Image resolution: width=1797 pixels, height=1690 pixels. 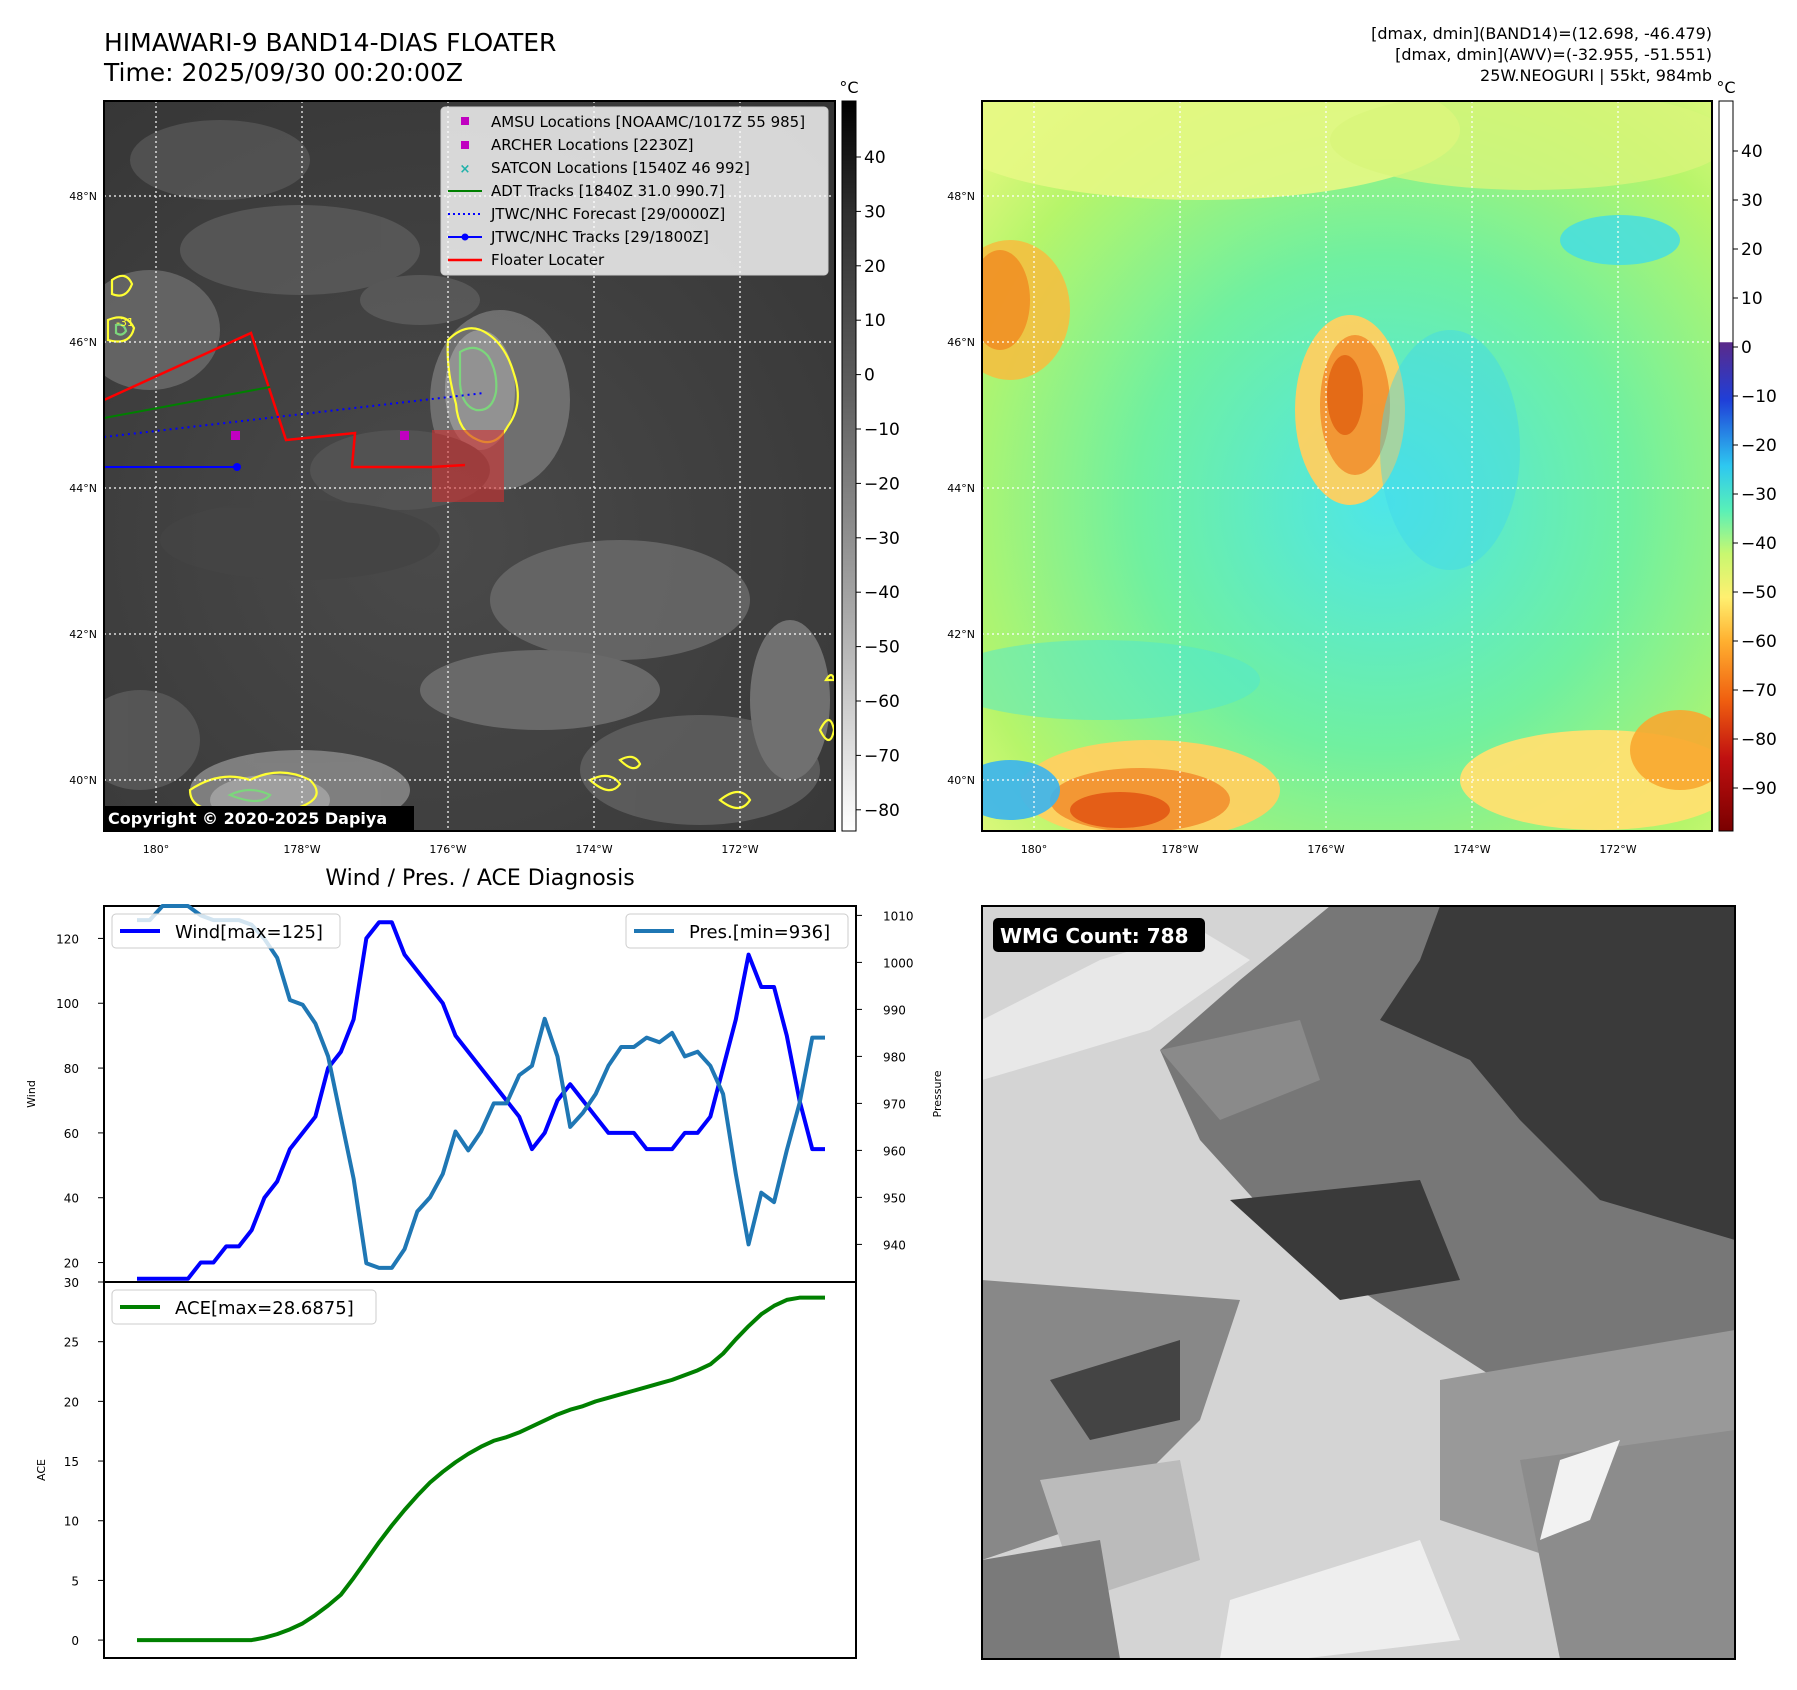 What do you see at coordinates (75, 1641) in the screenshot?
I see `ace-tick-label: 0` at bounding box center [75, 1641].